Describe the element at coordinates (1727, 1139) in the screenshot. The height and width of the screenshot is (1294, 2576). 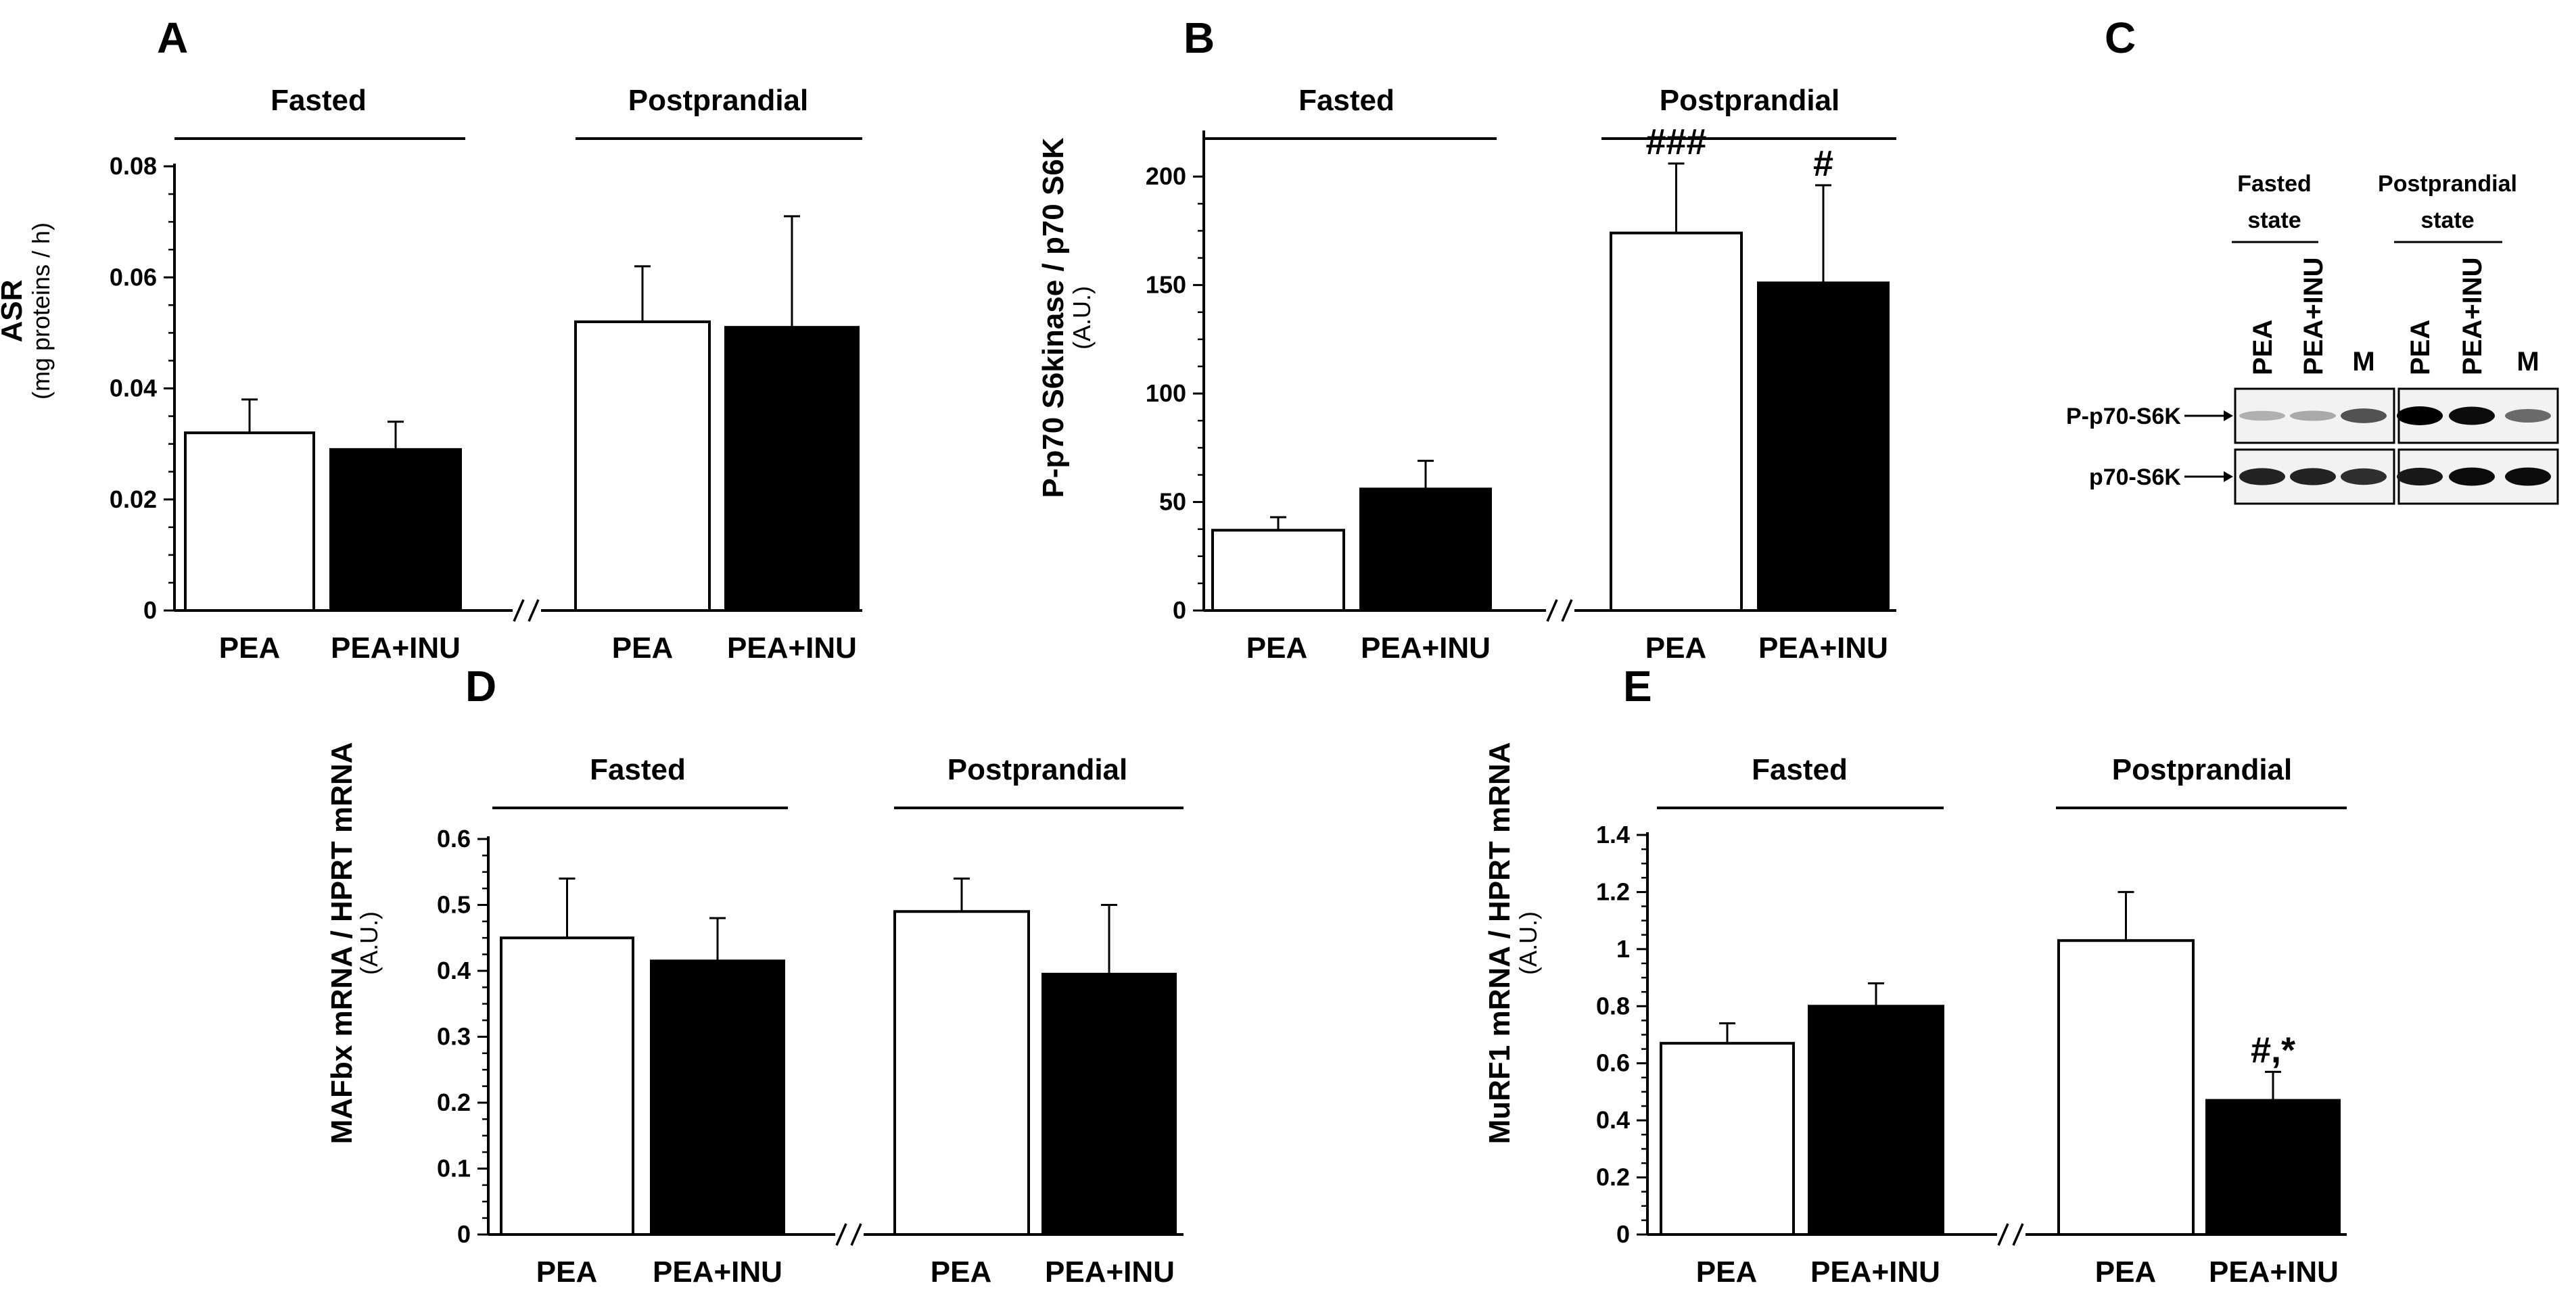
I see `bar-e-fasted-pea` at that location.